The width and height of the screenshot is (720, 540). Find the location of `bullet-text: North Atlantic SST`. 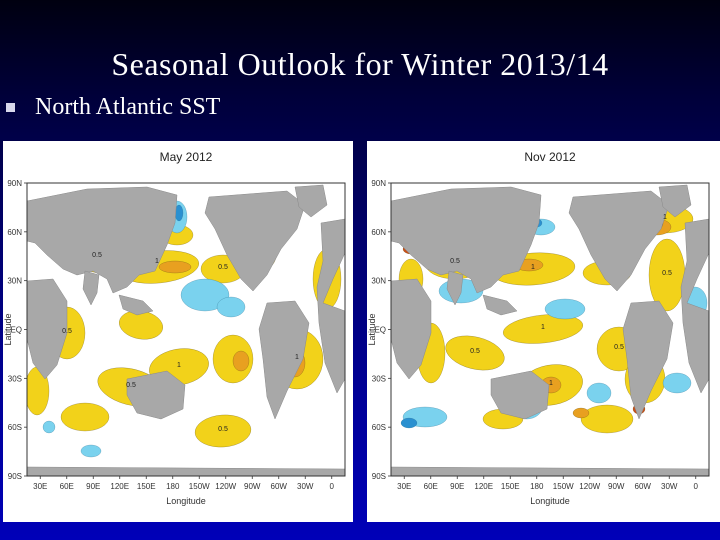

bullet-text: North Atlantic SST is located at coordinates (128, 106).